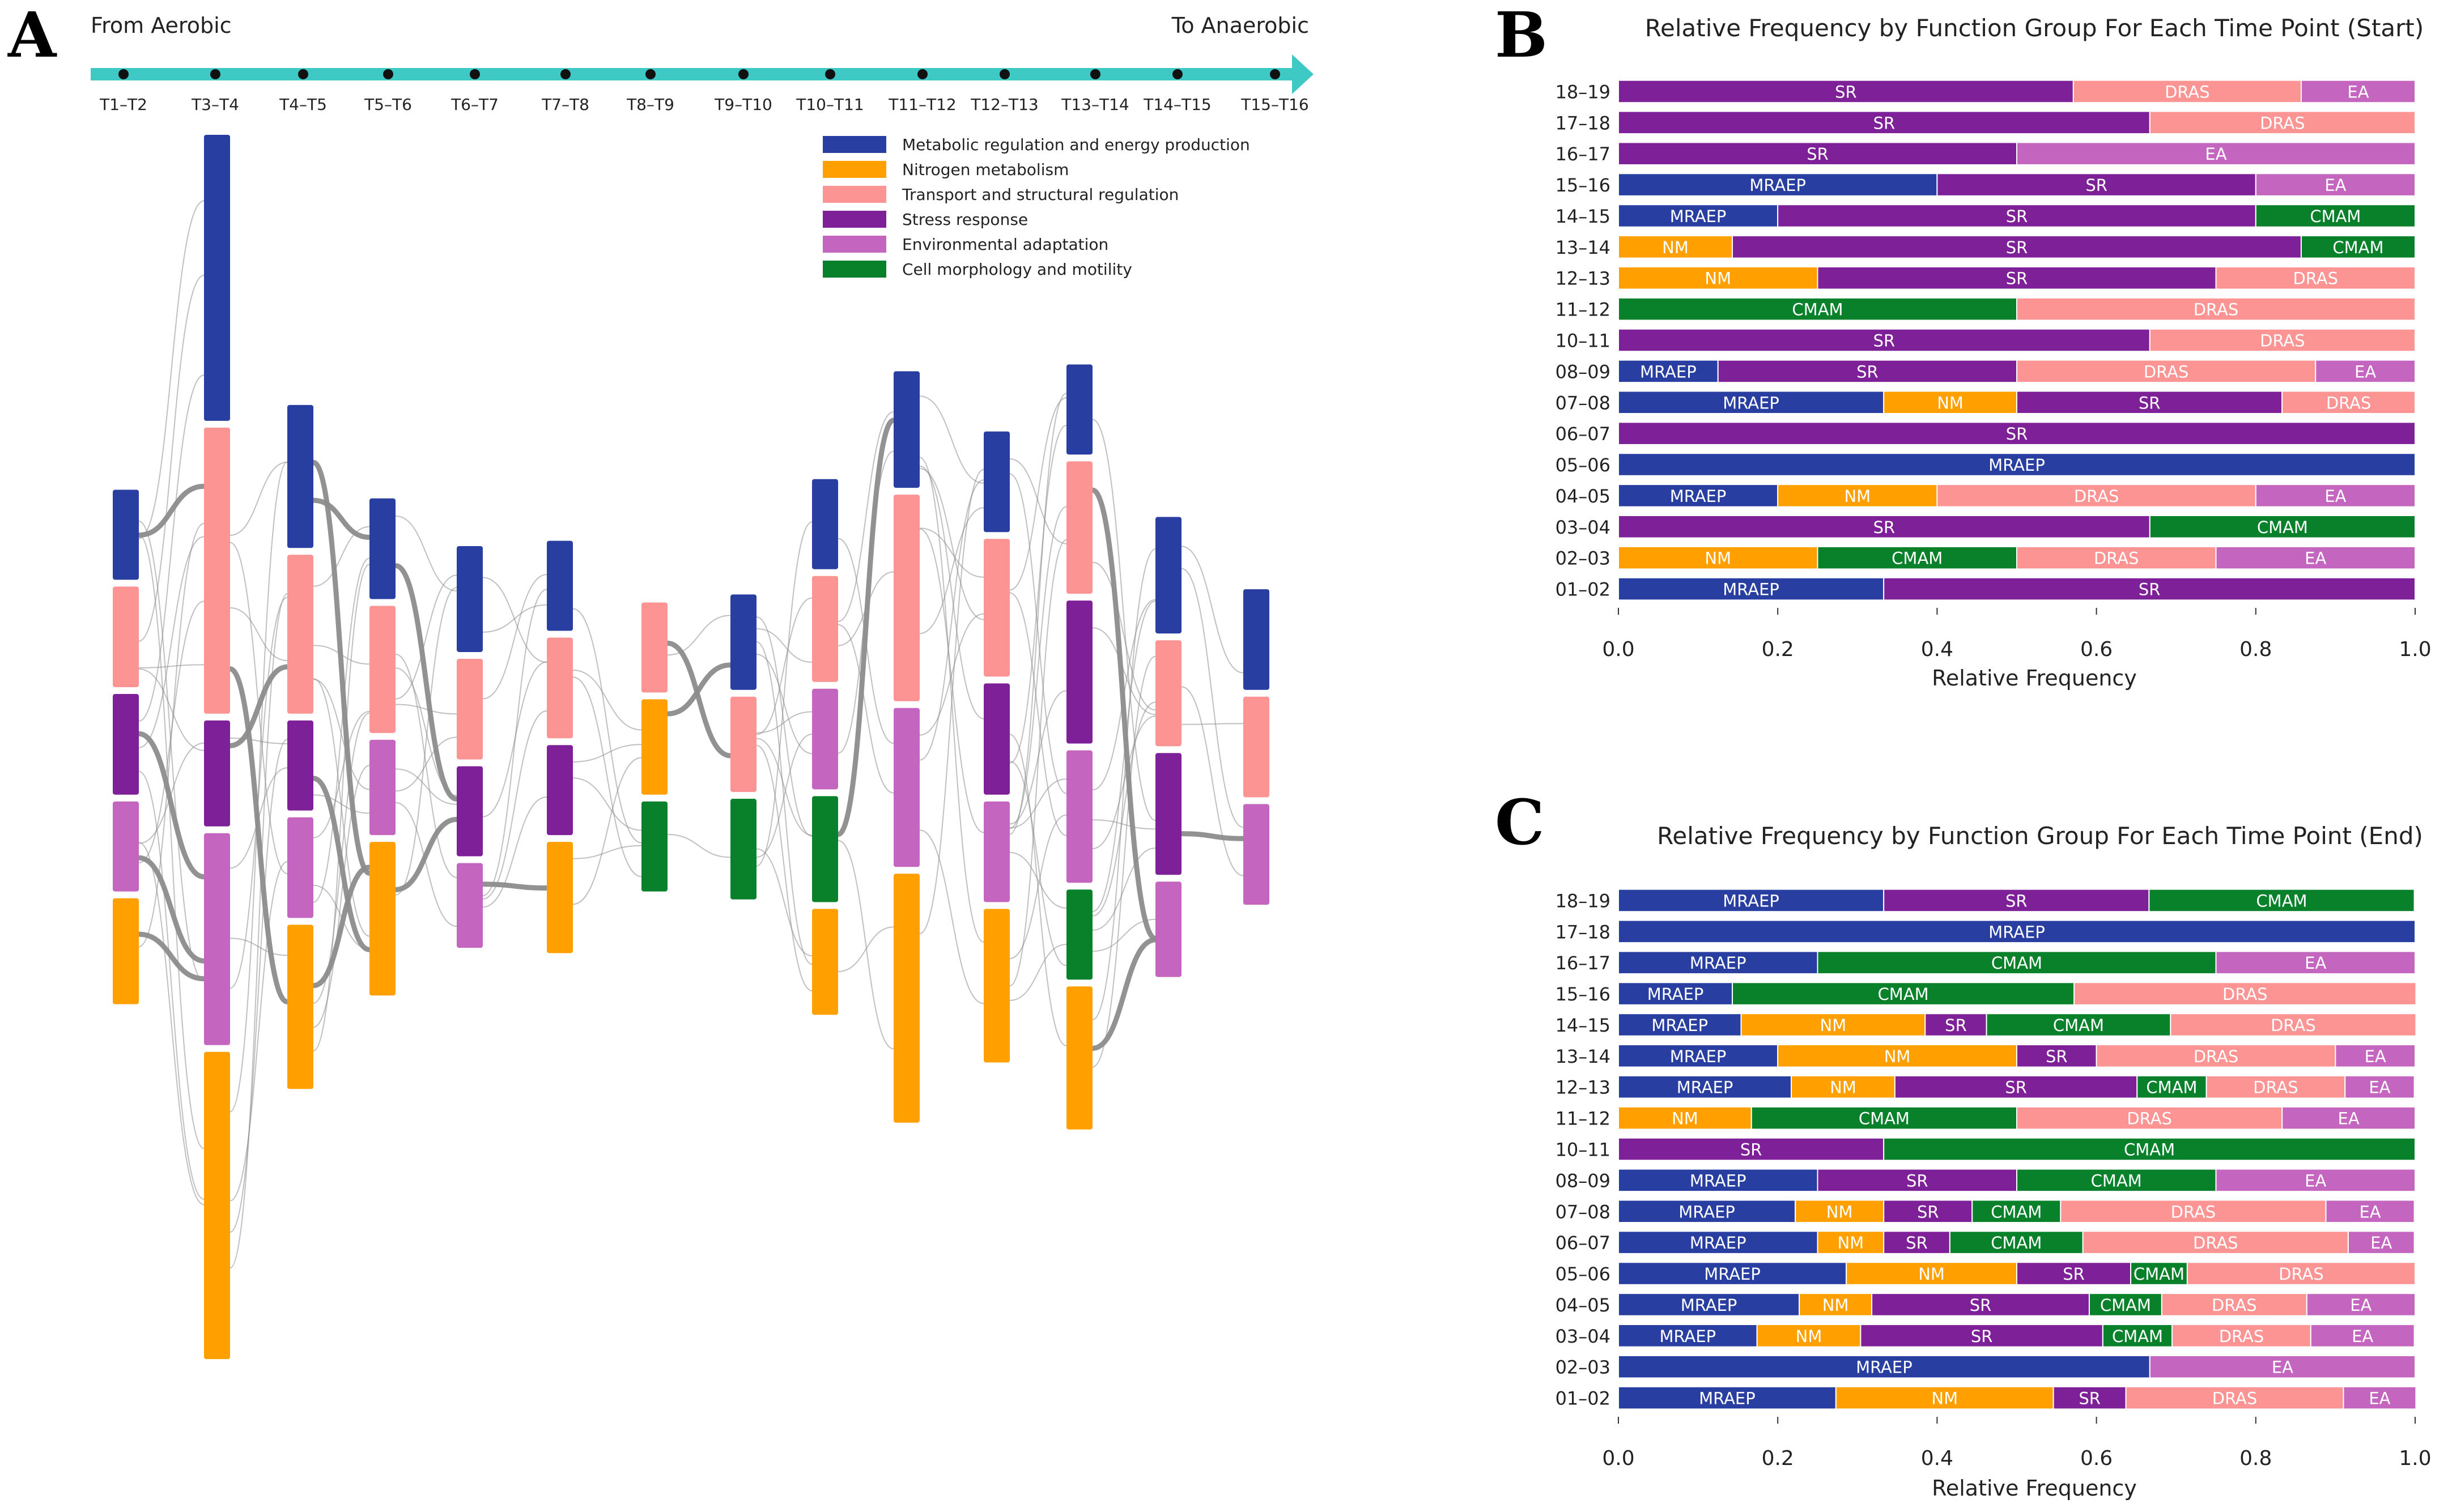  What do you see at coordinates (1583, 1025) in the screenshot?
I see `category-label: 14–15` at bounding box center [1583, 1025].